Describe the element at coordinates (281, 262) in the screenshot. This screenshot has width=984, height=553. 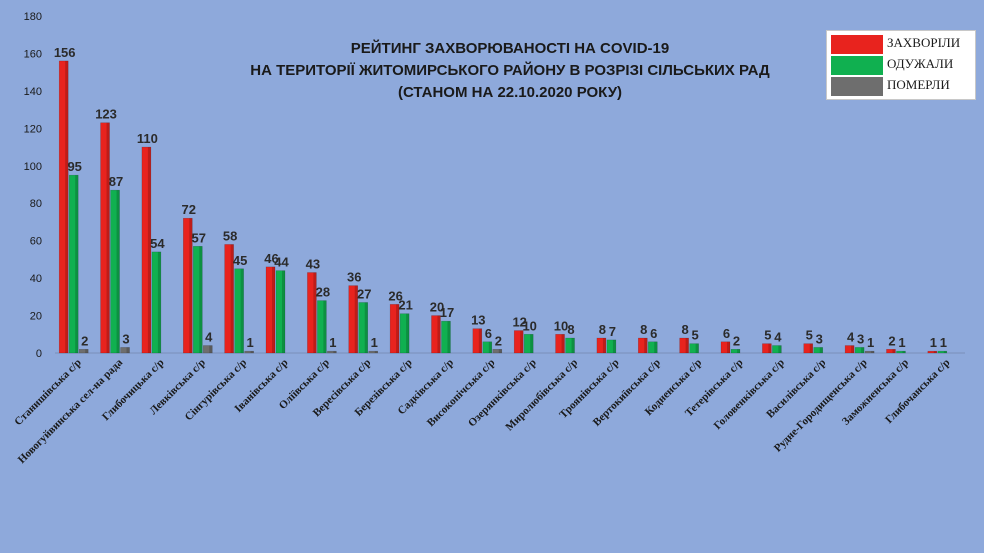
I see `data-label: 44` at that location.